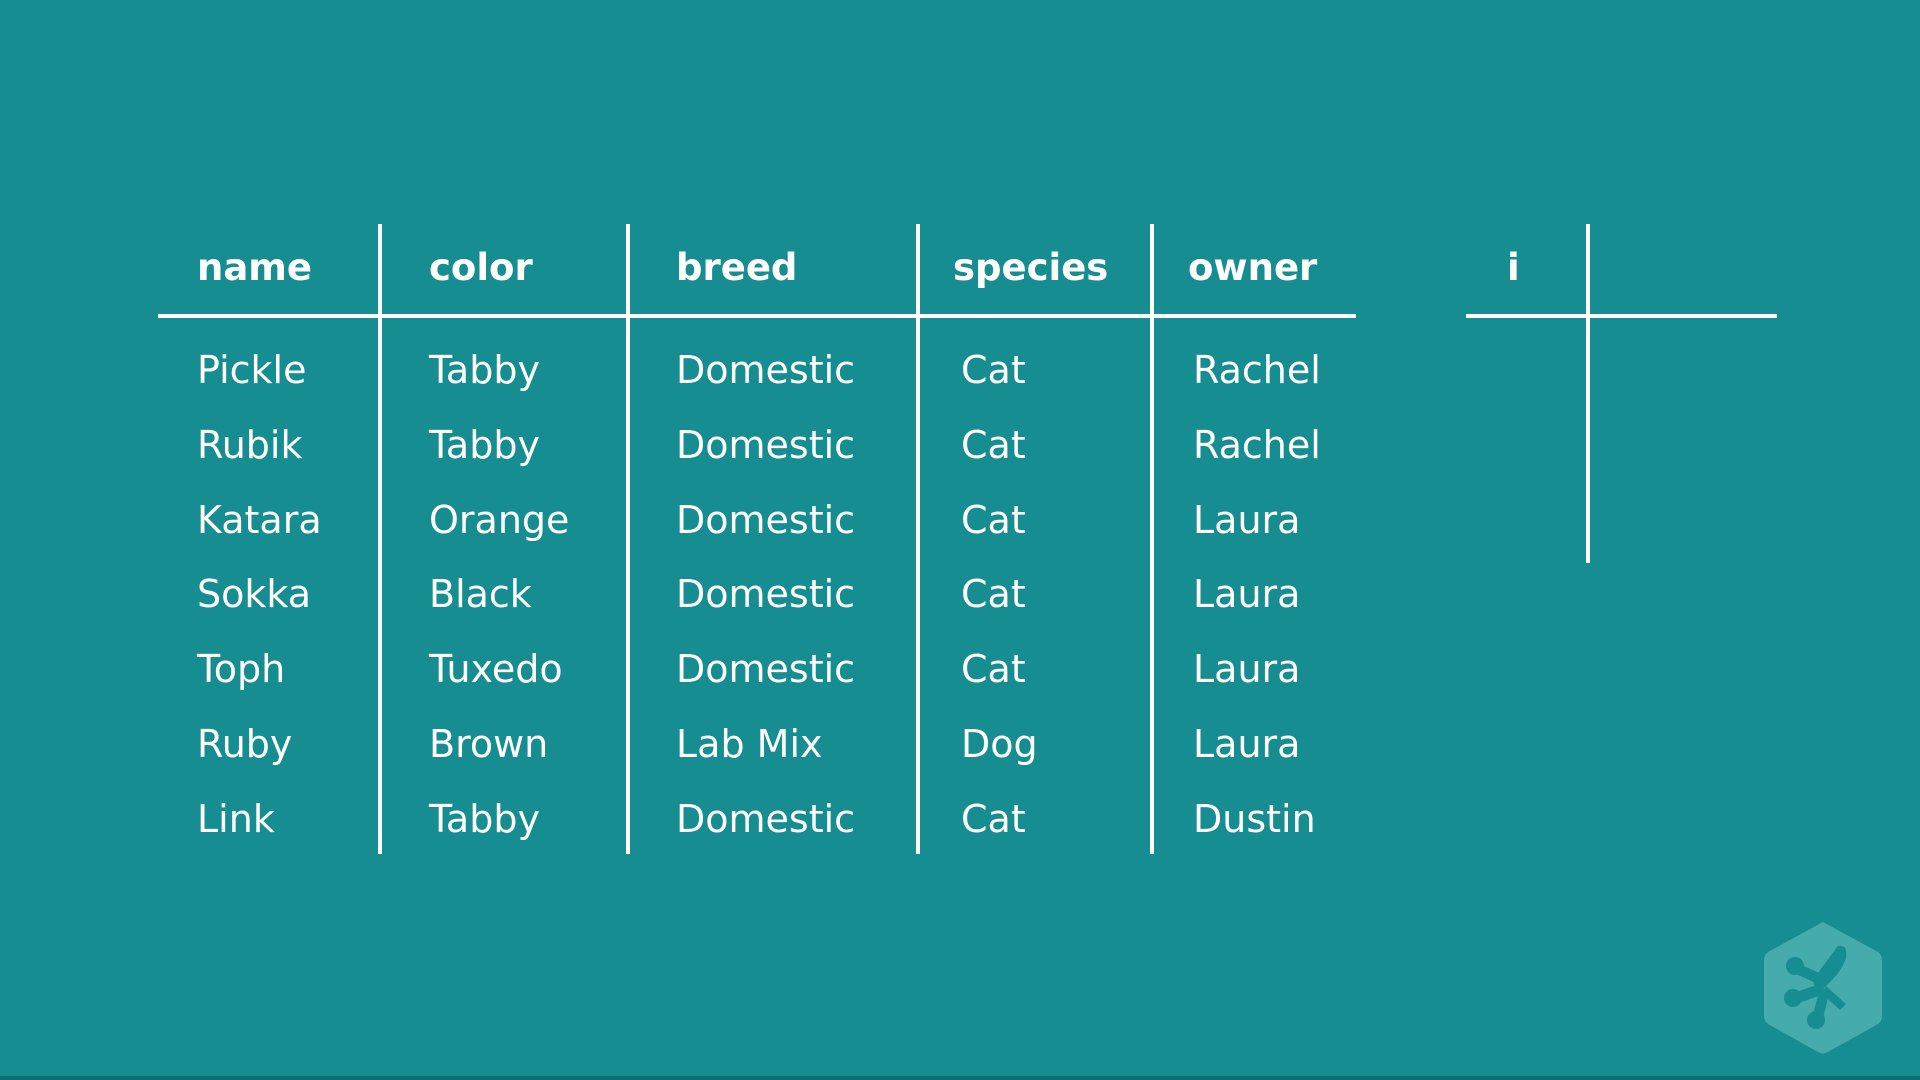 The height and width of the screenshot is (1080, 1920). What do you see at coordinates (1253, 267) in the screenshot?
I see `column-header-owner: owner` at bounding box center [1253, 267].